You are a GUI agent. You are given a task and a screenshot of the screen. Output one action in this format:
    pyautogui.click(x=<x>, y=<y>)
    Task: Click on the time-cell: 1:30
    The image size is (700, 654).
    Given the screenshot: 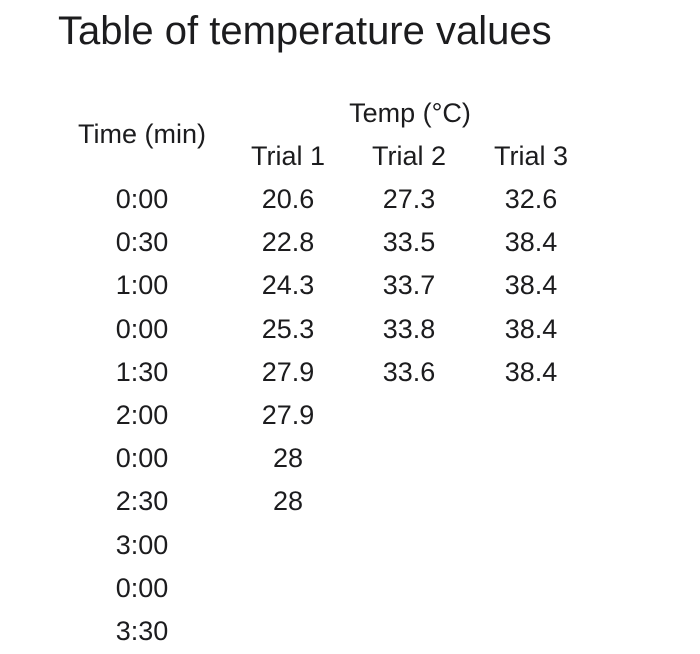 What is the action you would take?
    pyautogui.click(x=142, y=371)
    